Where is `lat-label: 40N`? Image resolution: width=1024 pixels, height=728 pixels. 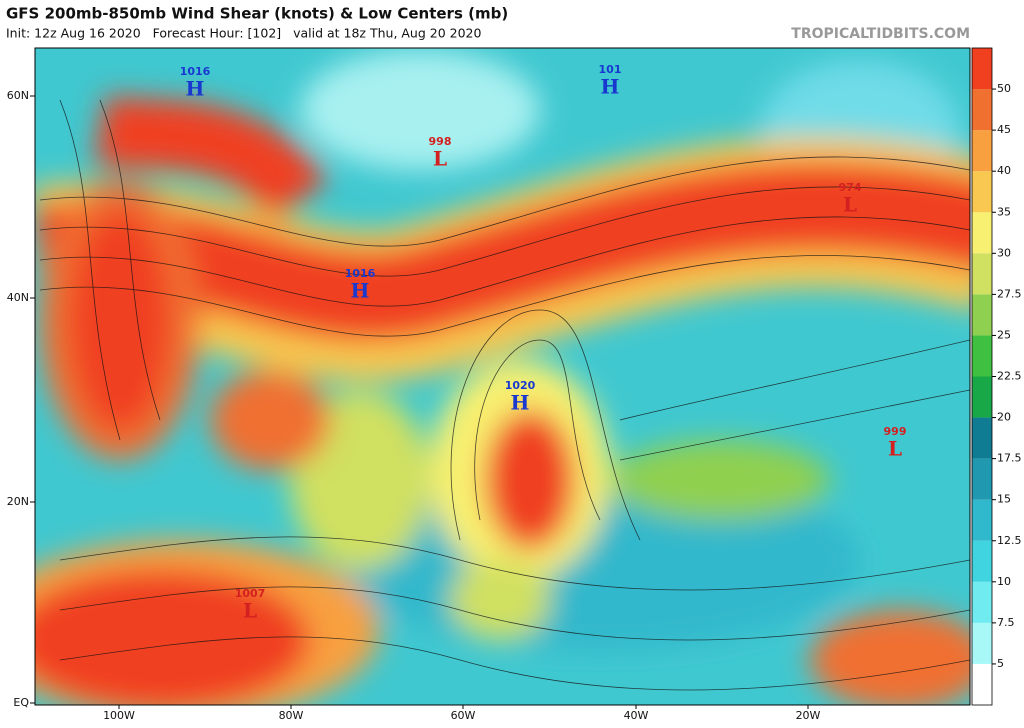
lat-label: 40N is located at coordinates (18, 297).